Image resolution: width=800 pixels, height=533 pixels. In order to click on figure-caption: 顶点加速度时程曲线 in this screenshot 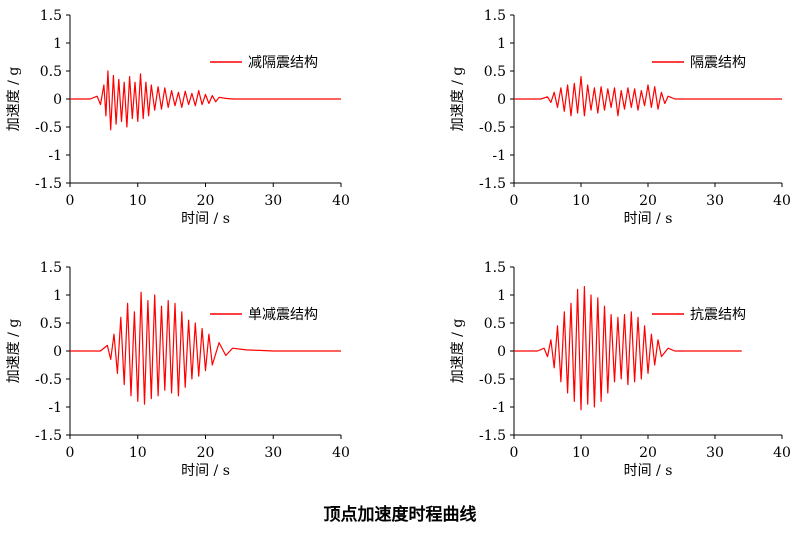, I will do `click(400, 515)`.